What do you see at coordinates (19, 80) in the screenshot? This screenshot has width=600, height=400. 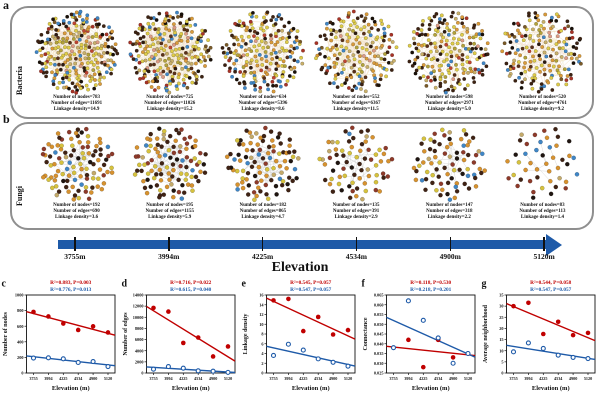 I see `bacteria-group-label: Bacteria` at bounding box center [19, 80].